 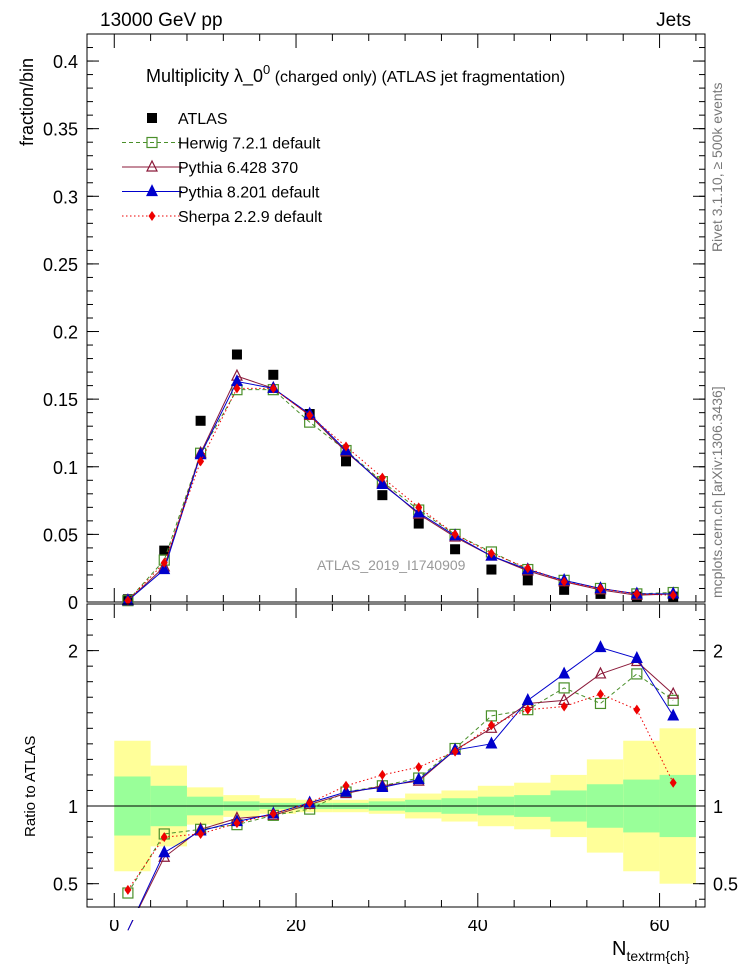 I want to click on y-tick-label: 0.1, so click(x=65, y=468).